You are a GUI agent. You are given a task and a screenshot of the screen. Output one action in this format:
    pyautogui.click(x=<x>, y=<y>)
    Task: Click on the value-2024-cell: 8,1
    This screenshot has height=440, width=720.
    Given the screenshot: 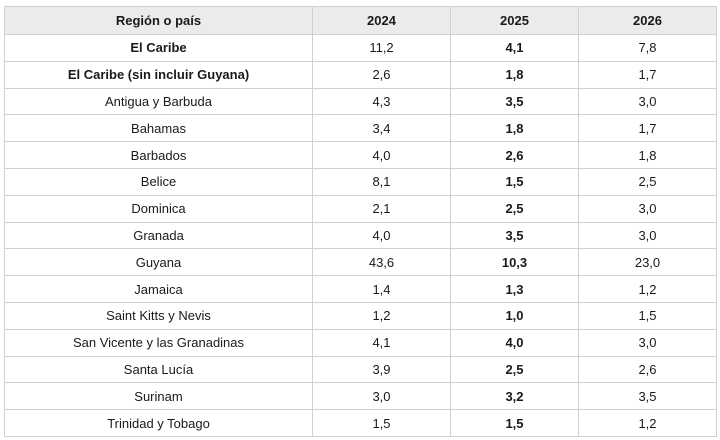 What is the action you would take?
    pyautogui.click(x=381, y=181)
    